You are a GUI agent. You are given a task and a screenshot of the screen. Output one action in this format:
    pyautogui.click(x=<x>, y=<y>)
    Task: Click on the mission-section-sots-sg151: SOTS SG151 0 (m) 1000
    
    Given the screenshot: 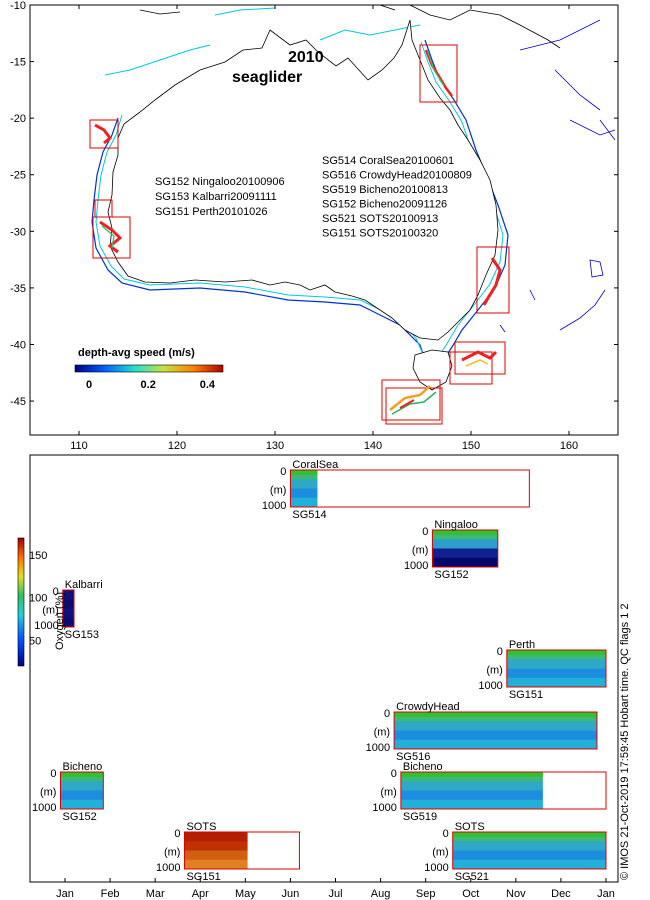 What is the action you would take?
    pyautogui.click(x=228, y=852)
    